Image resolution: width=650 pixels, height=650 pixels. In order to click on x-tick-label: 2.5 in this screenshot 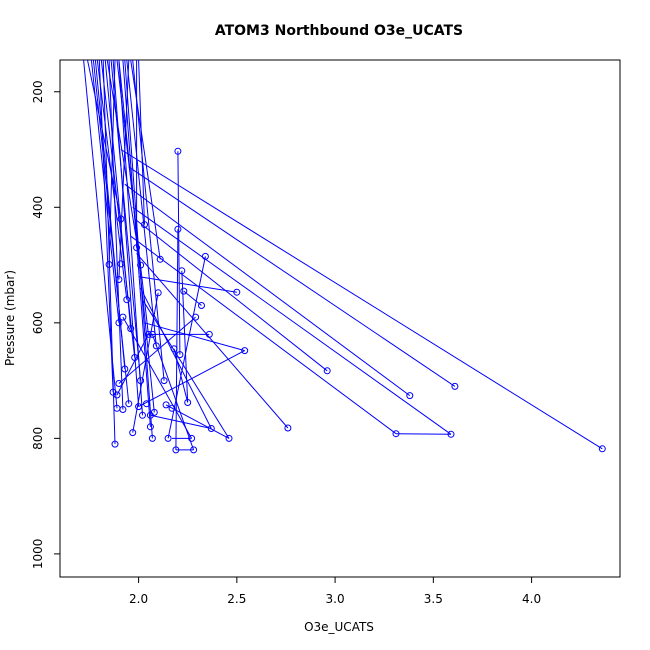, I will do `click(236, 599)`.